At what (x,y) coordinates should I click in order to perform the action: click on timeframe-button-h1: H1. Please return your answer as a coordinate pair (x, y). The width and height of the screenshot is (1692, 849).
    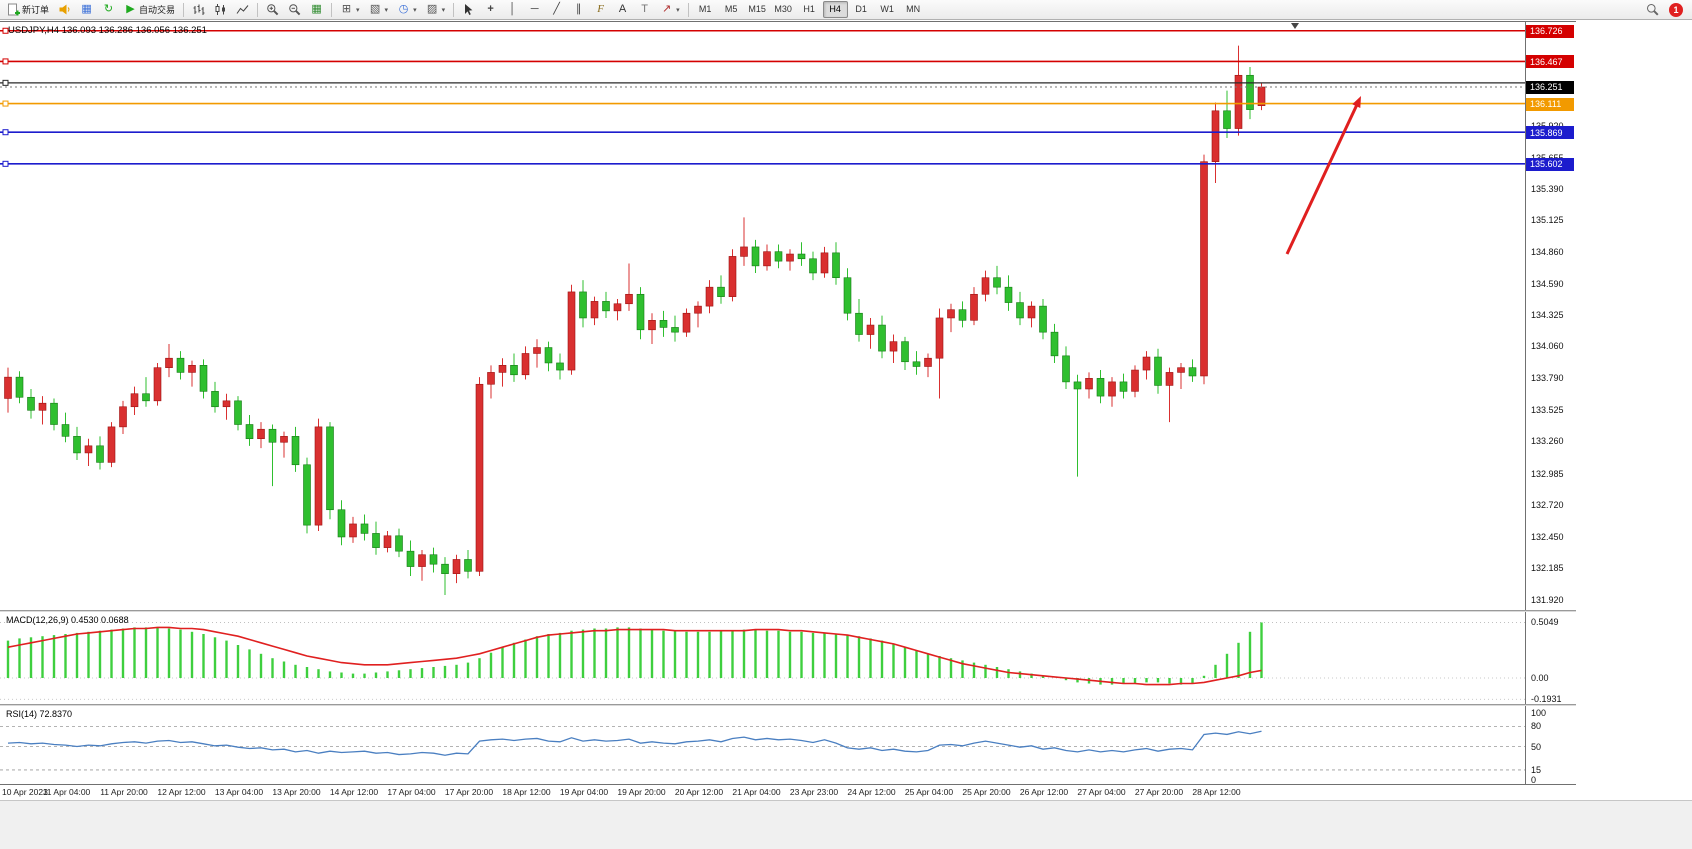
    Looking at the image, I should click on (809, 9).